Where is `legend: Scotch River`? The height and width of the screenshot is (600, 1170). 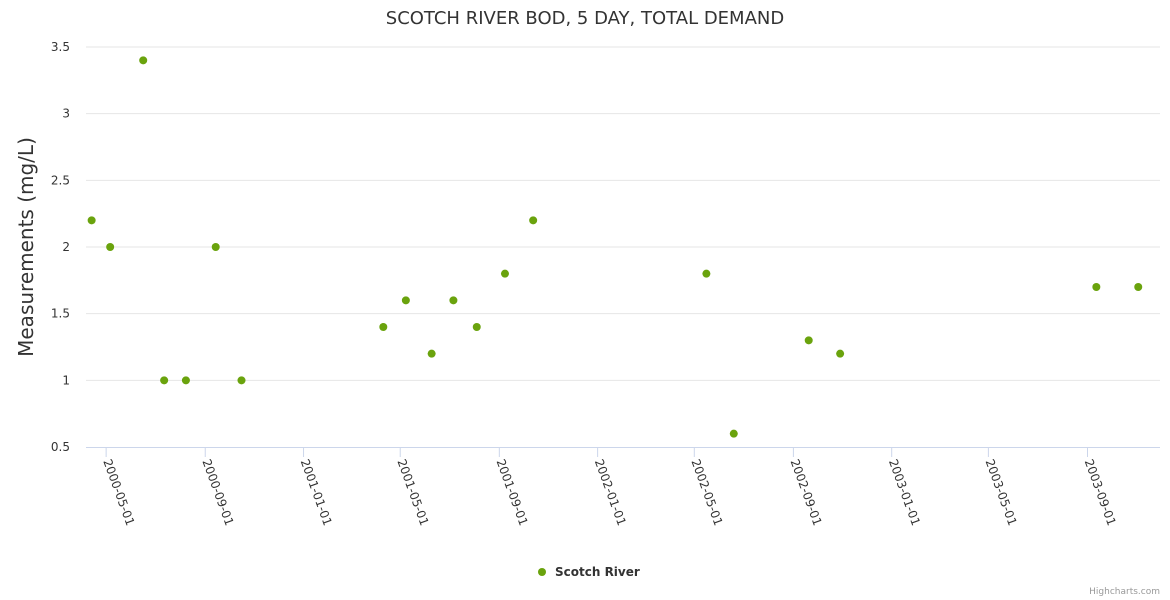 legend: Scotch River is located at coordinates (589, 572).